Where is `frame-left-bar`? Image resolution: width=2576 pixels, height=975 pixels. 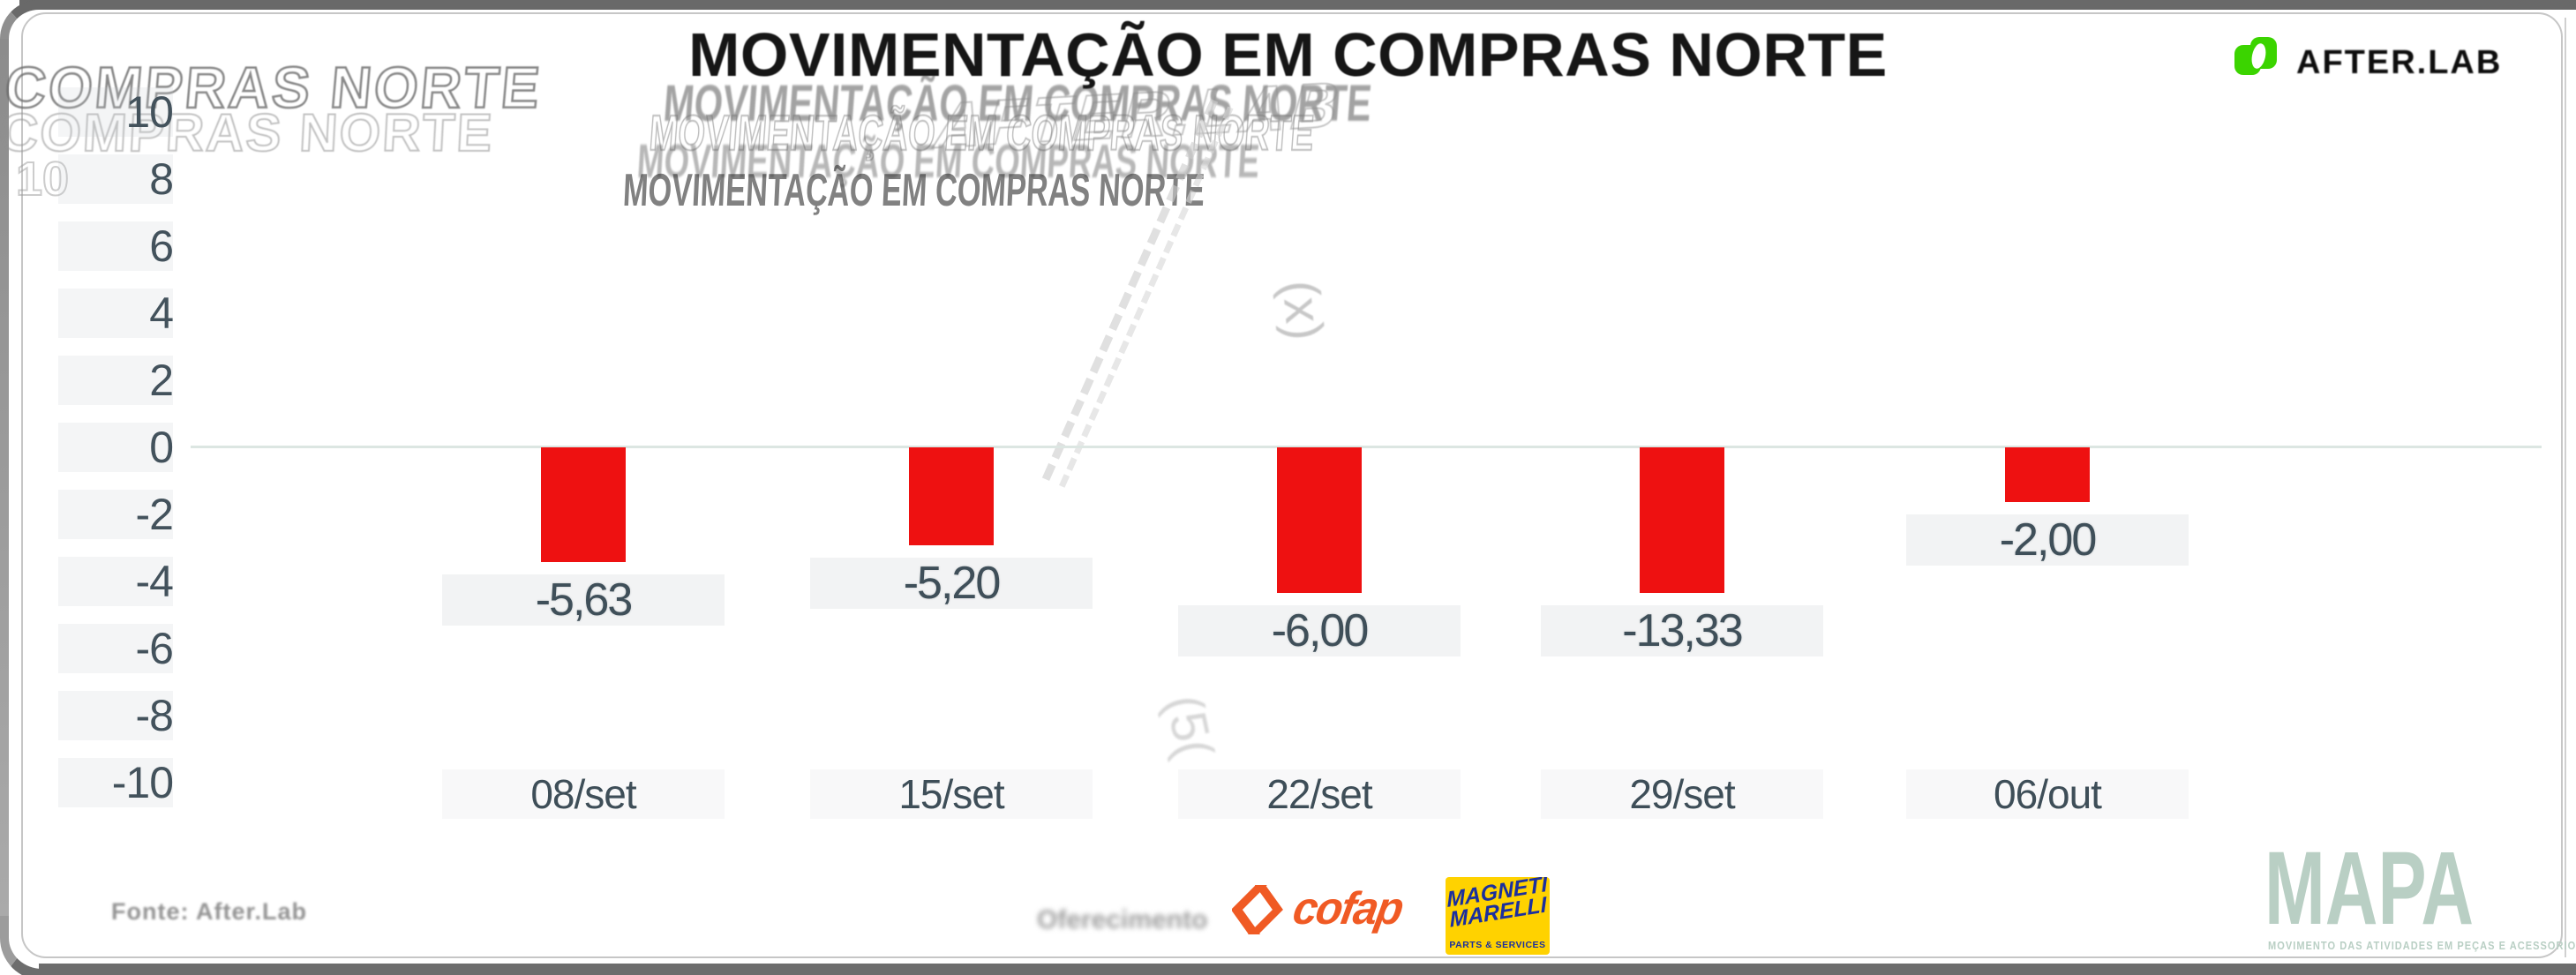 frame-left-bar is located at coordinates (4, 480).